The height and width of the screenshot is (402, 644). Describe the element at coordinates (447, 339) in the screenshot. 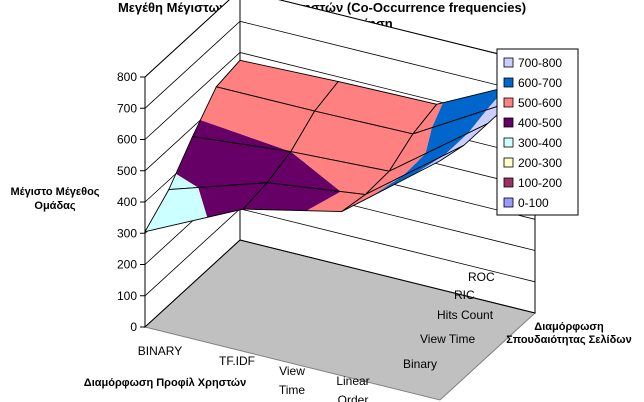

I see `y-tick-label: View Time` at that location.